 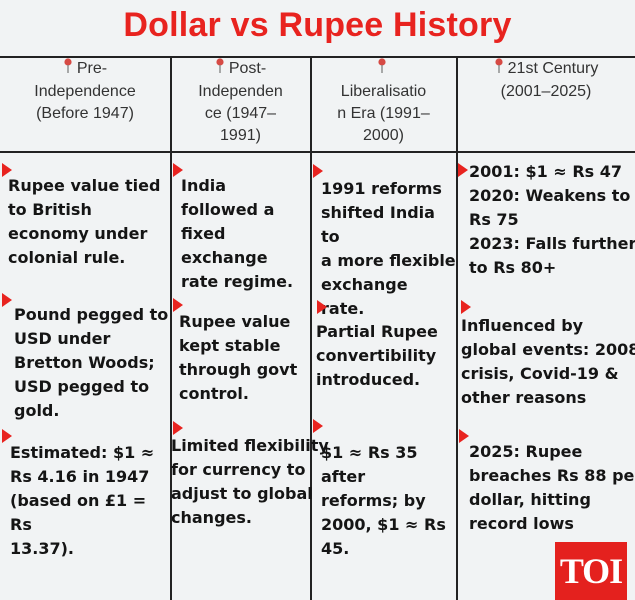 What do you see at coordinates (377, 355) in the screenshot?
I see `cell-text: Partial Rupee convertibility introduced.` at bounding box center [377, 355].